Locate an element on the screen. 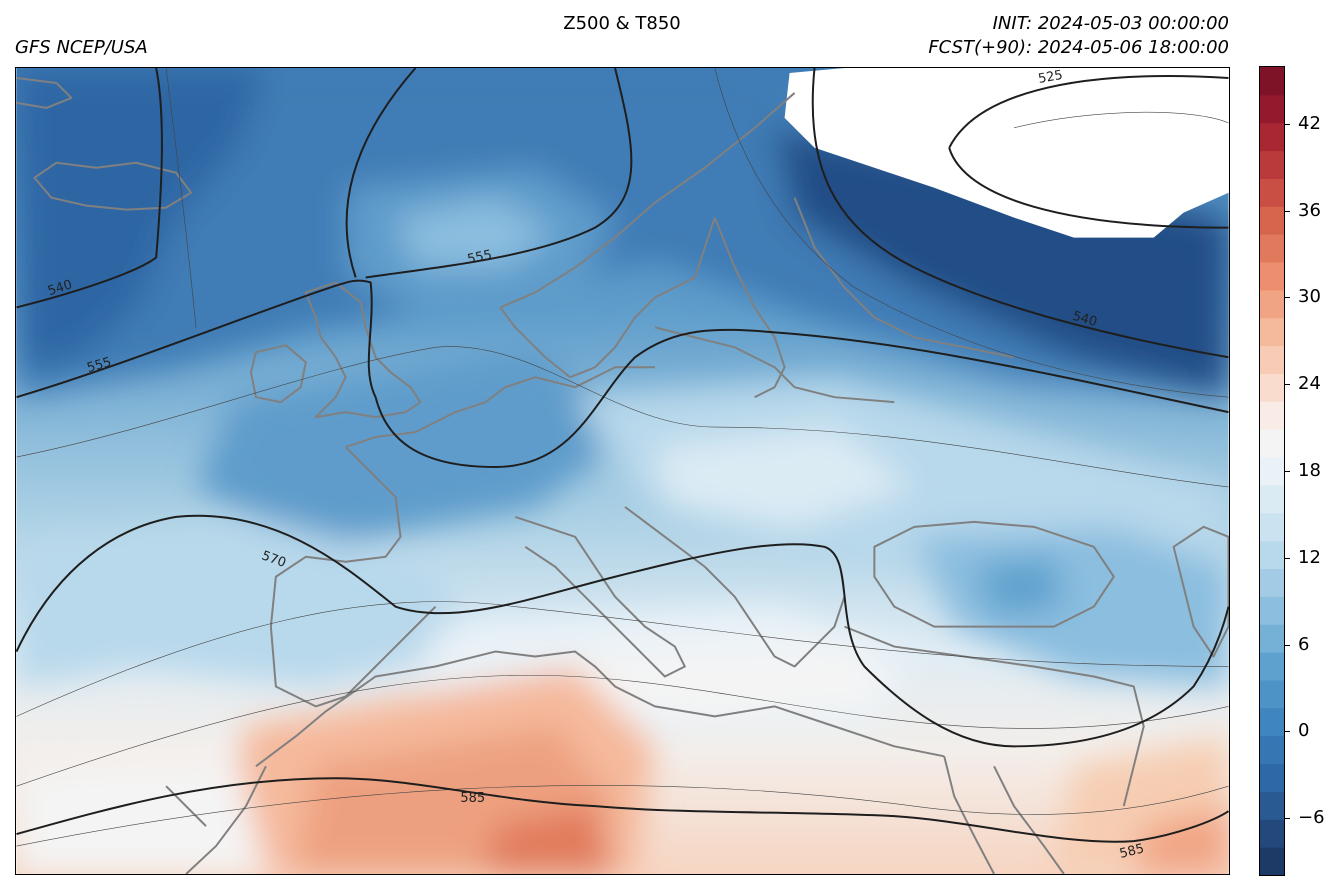 This screenshot has height=890, width=1344. chart-title: Z500 & T850 is located at coordinates (622, 23).